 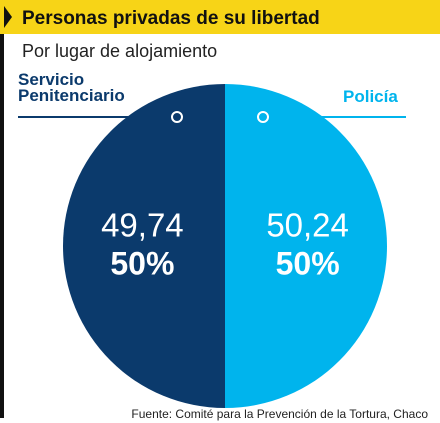 What do you see at coordinates (370, 96) in the screenshot?
I see `legend-label: Policía` at bounding box center [370, 96].